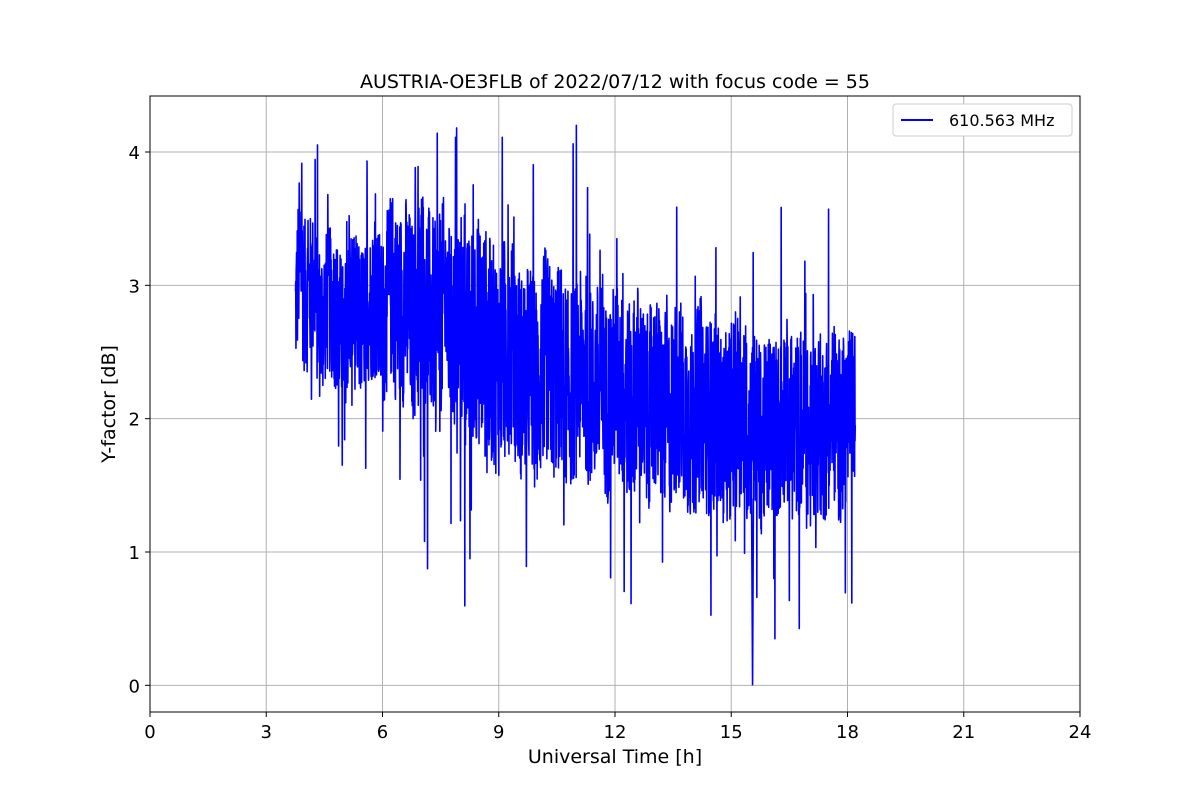 This screenshot has height=800, width=1200. What do you see at coordinates (134, 153) in the screenshot?
I see `y-tick-label: 4` at bounding box center [134, 153].